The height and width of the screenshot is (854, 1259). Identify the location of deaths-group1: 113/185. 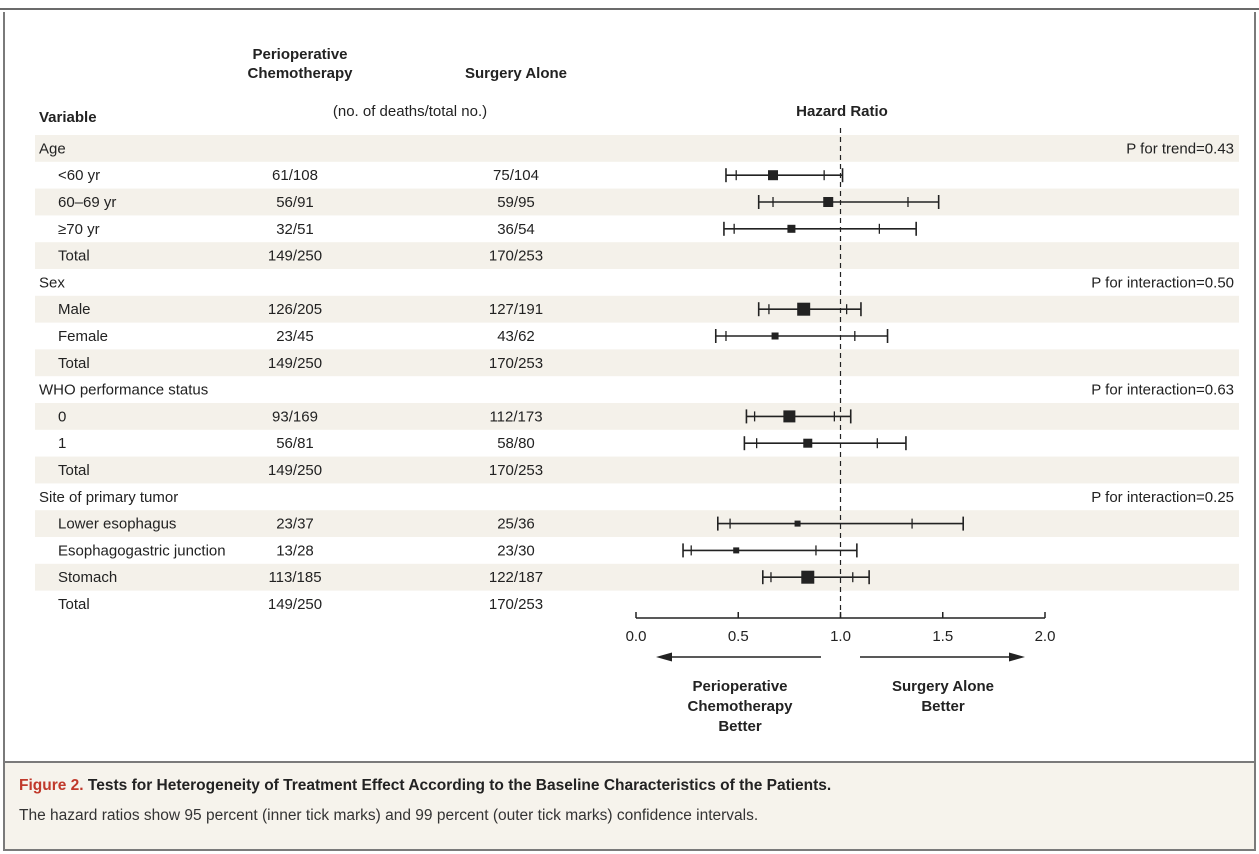
(294, 577).